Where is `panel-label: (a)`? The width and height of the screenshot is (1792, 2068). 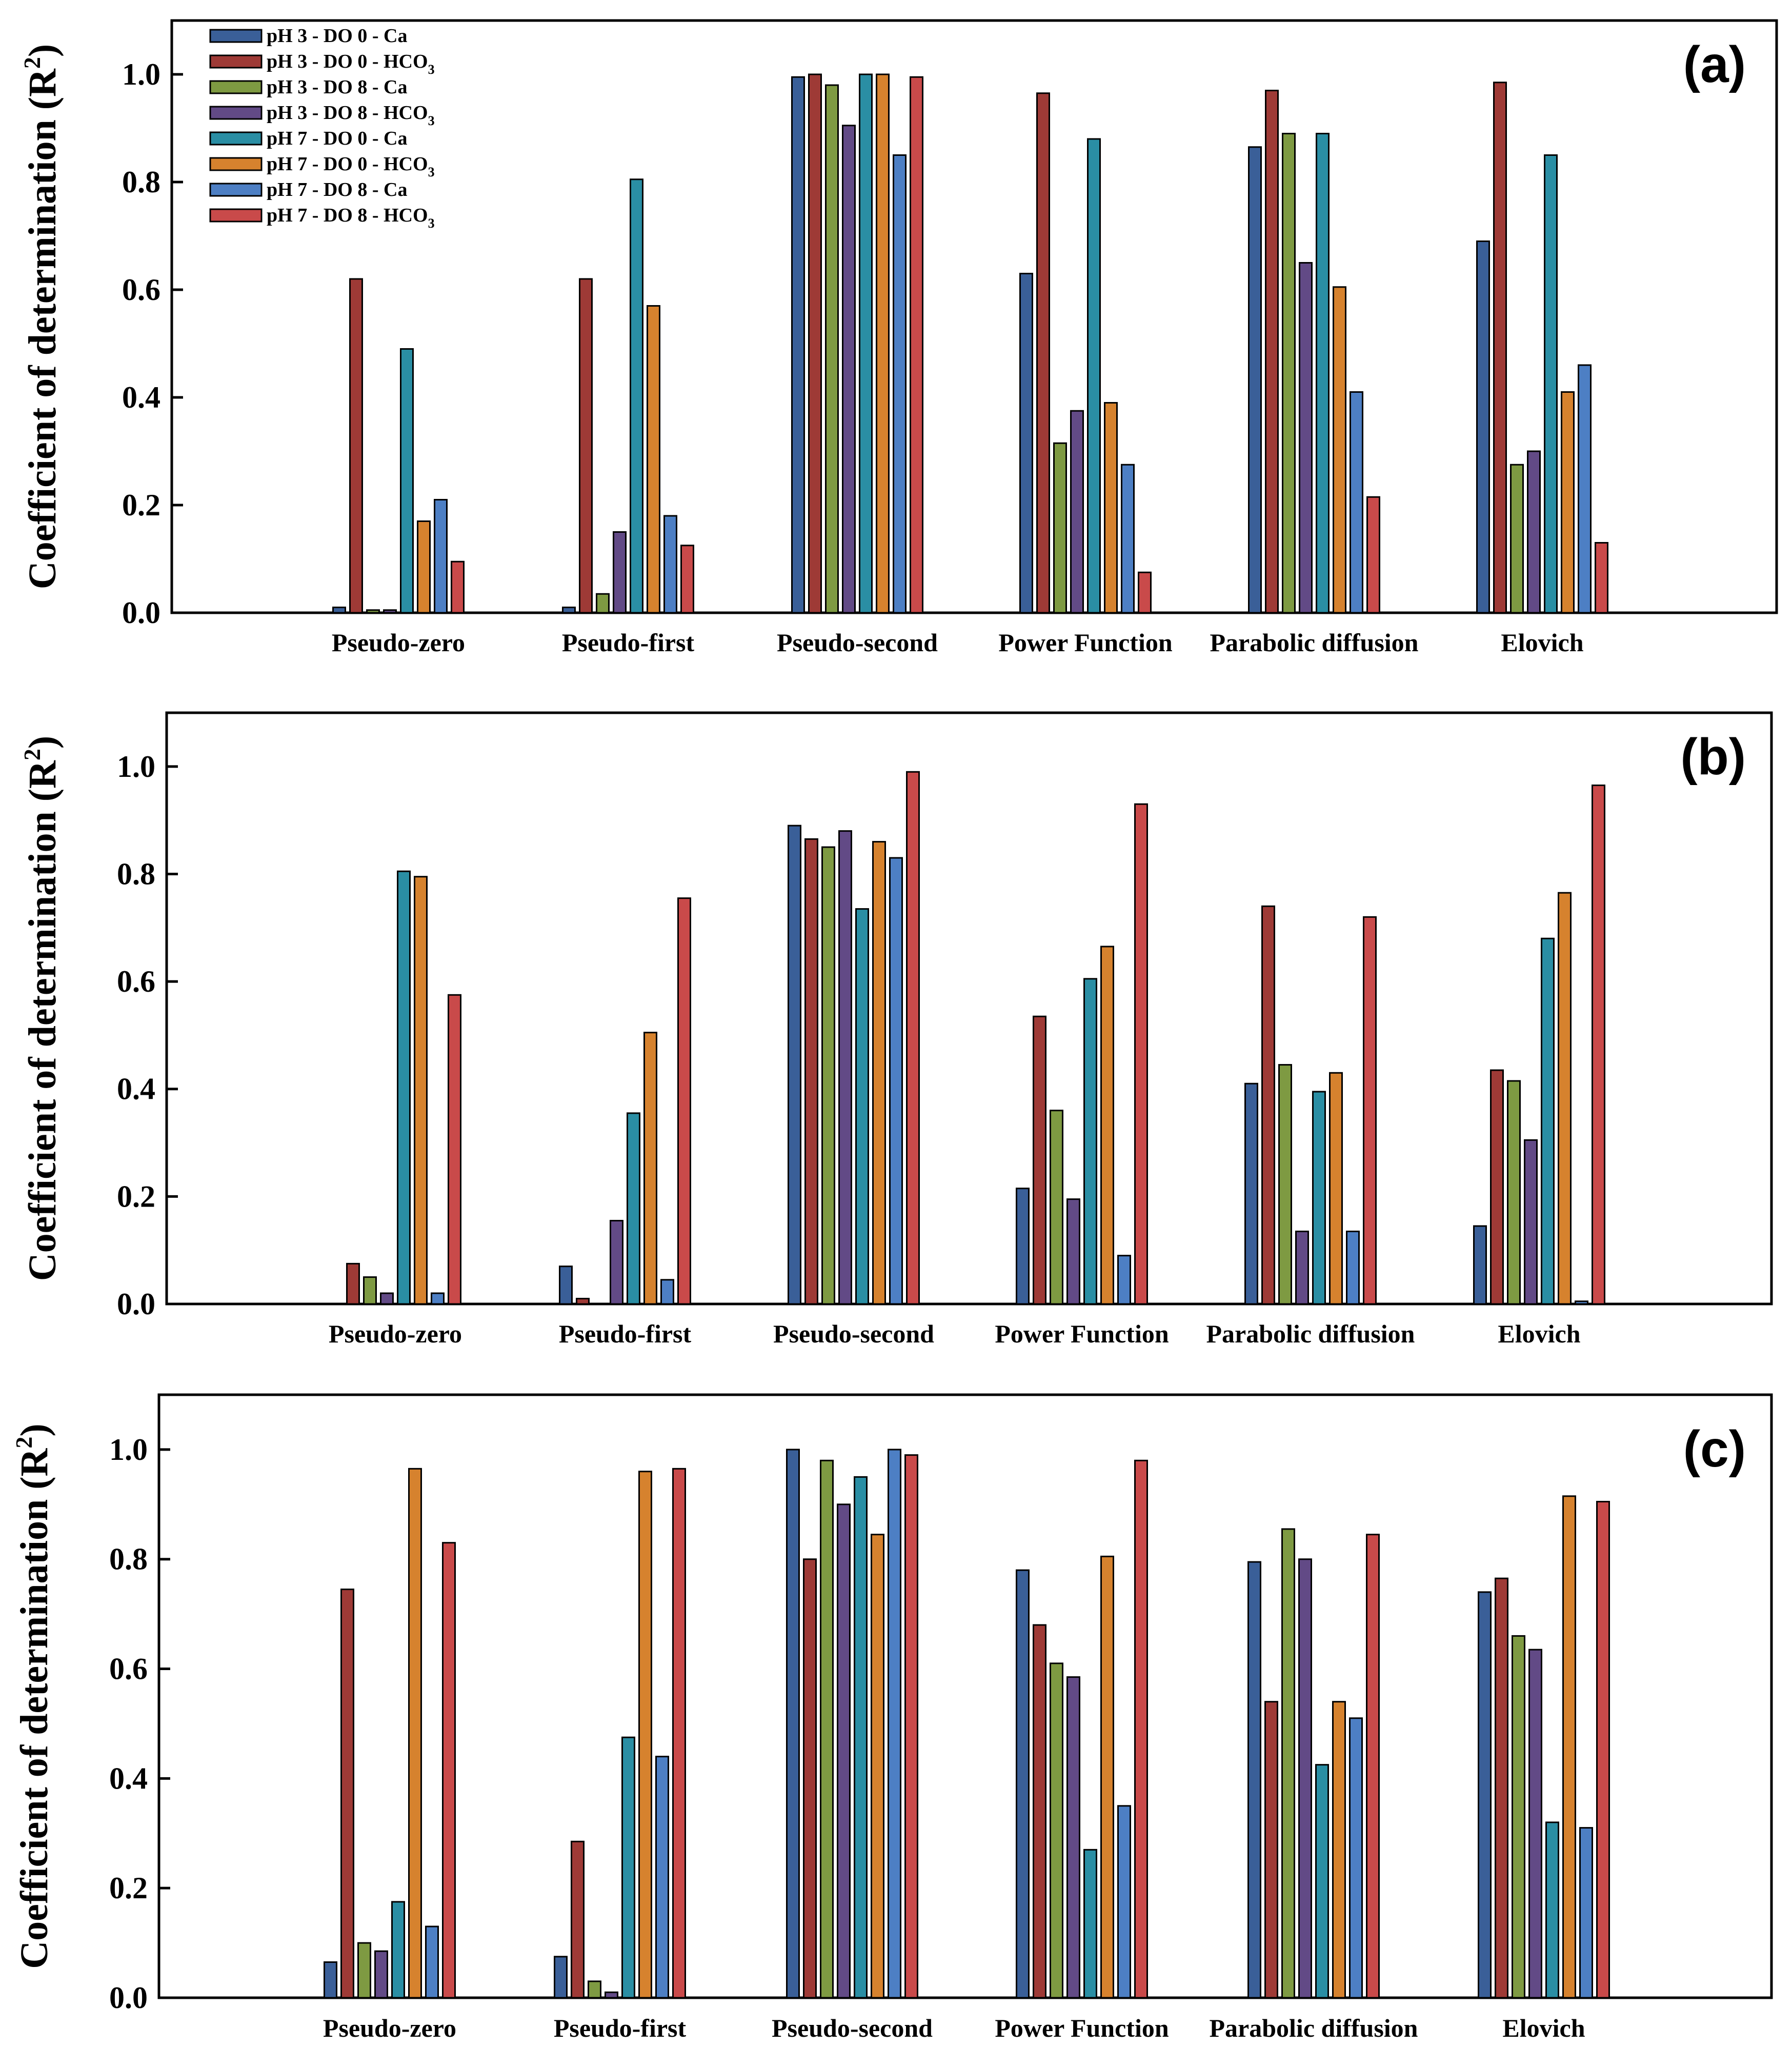
panel-label: (a) is located at coordinates (1714, 64).